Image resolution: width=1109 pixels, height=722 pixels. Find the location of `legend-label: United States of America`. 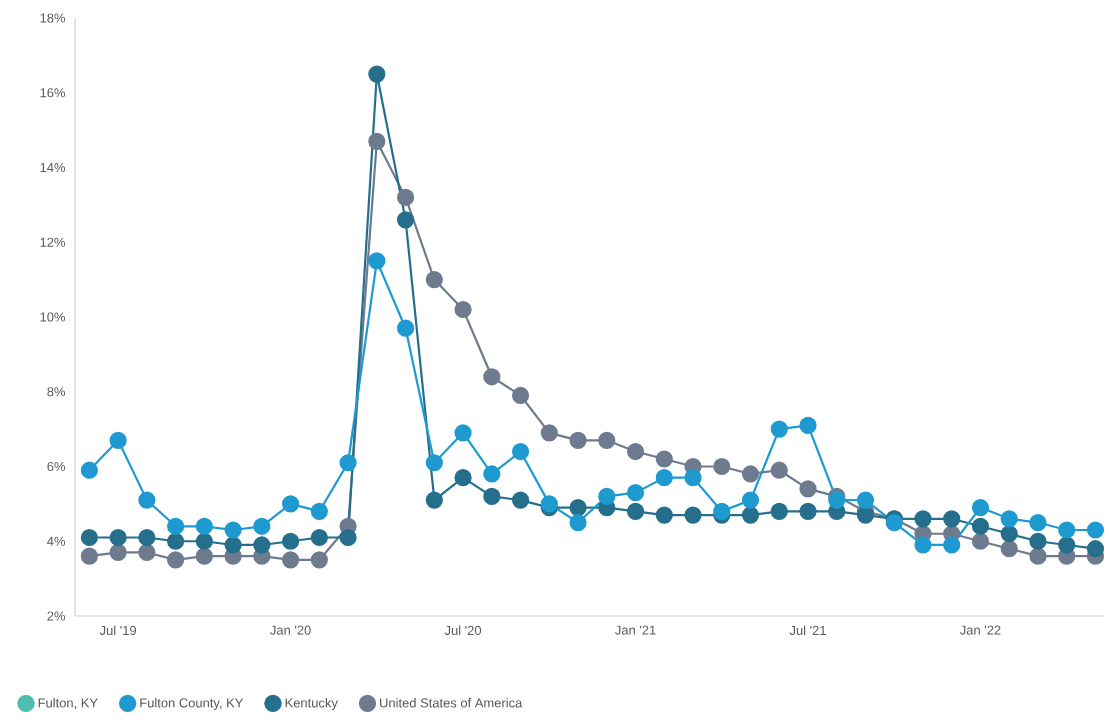

legend-label: United States of America is located at coordinates (451, 702).